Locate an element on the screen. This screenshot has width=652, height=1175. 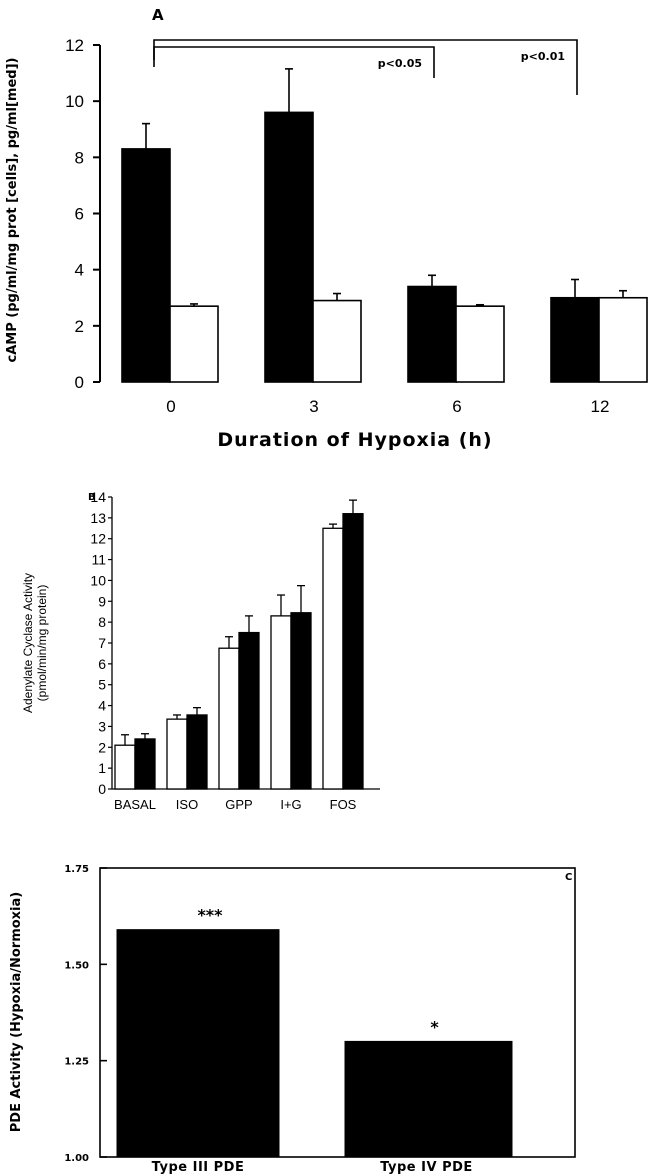
panel-b-y-axis-label-line1: Adenylate Cyclase Activity is located at coordinates (28, 643).